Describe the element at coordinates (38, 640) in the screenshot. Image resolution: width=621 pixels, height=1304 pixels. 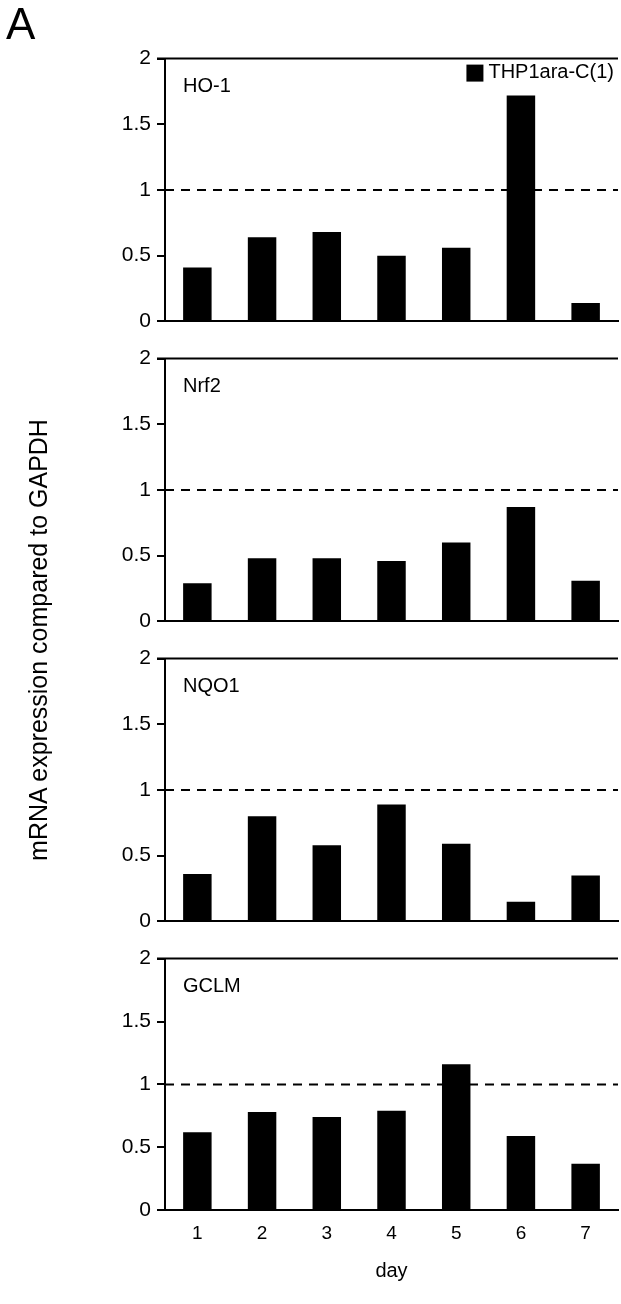
I see `y-axis-title: mRNA expression compared to GAPDH` at that location.